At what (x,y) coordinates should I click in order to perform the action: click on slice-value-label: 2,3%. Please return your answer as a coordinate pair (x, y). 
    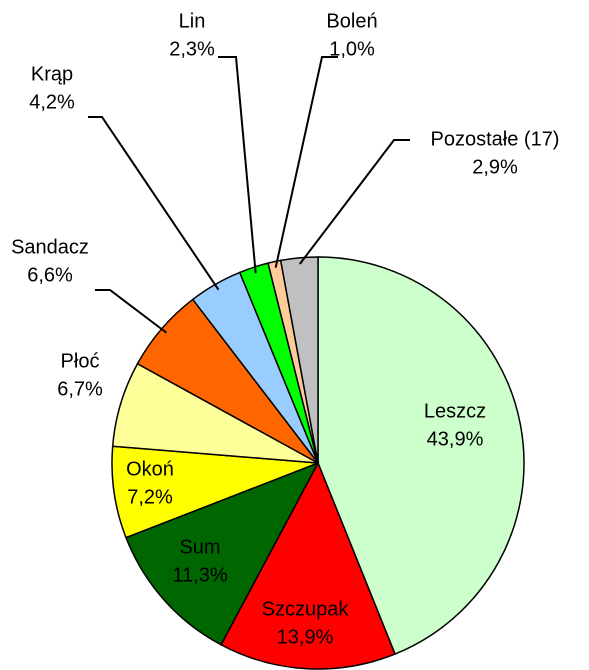
    Looking at the image, I should click on (192, 49).